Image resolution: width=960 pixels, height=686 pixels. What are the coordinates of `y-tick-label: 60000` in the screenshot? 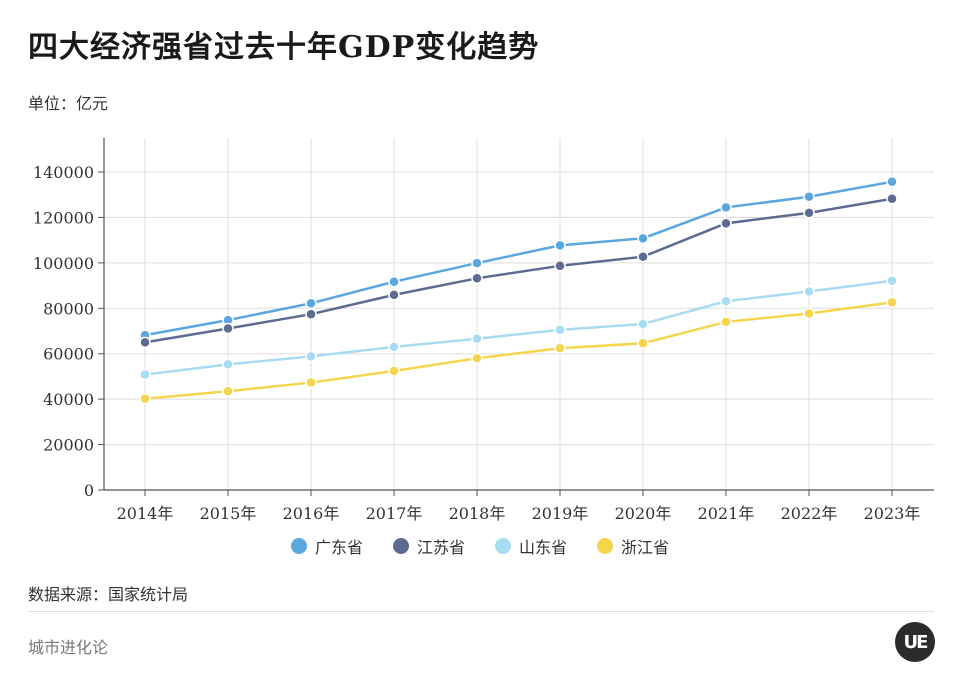 It's located at (68, 354).